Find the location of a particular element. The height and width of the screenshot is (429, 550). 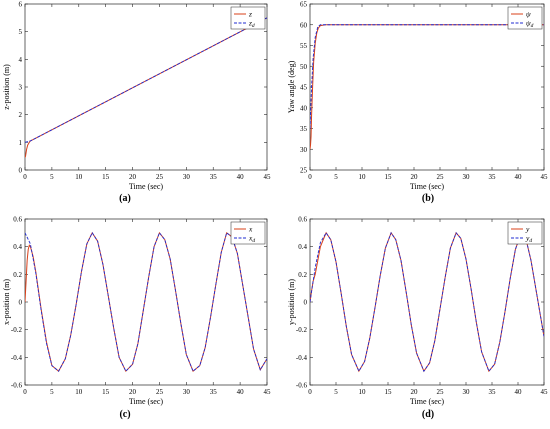

legend: zzd is located at coordinates (248, 18).